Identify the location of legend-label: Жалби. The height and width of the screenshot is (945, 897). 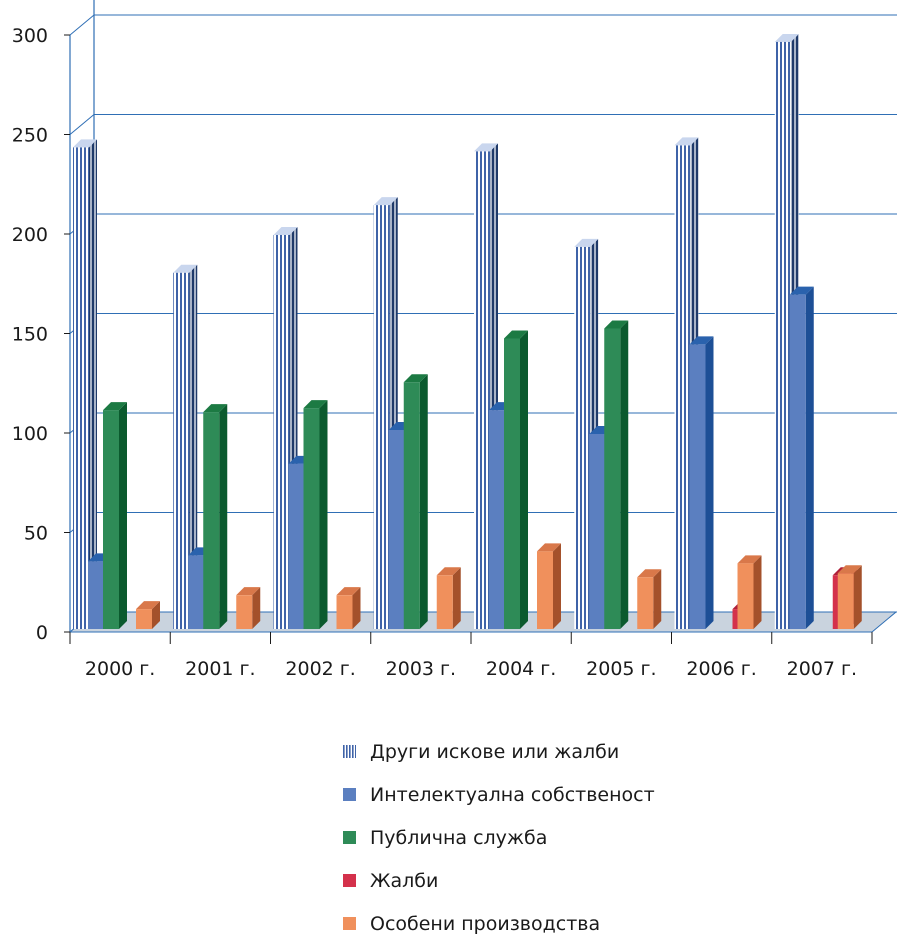
(404, 880).